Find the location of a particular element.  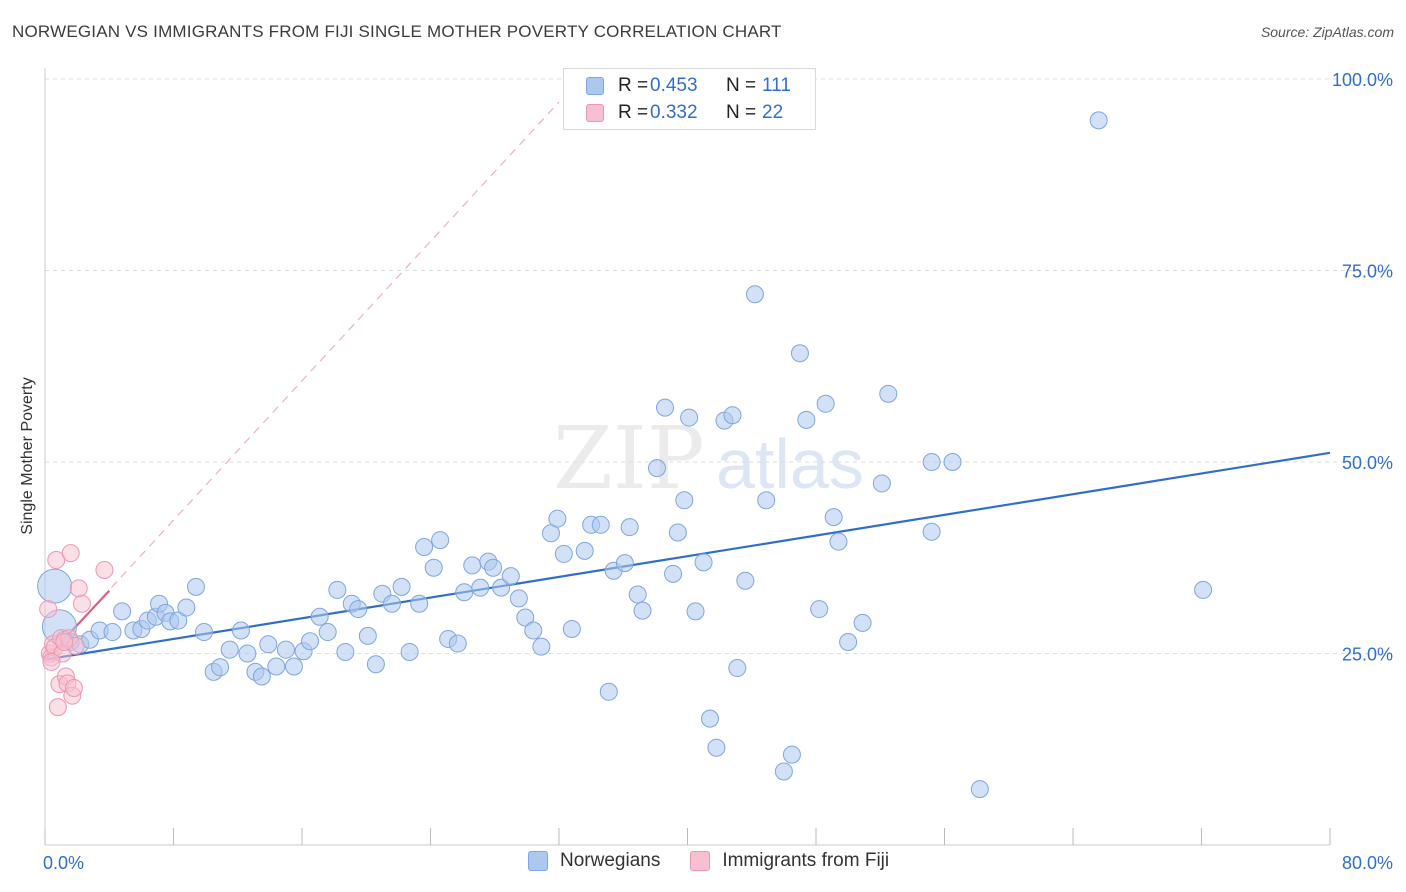

stats-legend: R = 0.453 N = 111 R = 0.332 N = 22 is located at coordinates (689, 99).